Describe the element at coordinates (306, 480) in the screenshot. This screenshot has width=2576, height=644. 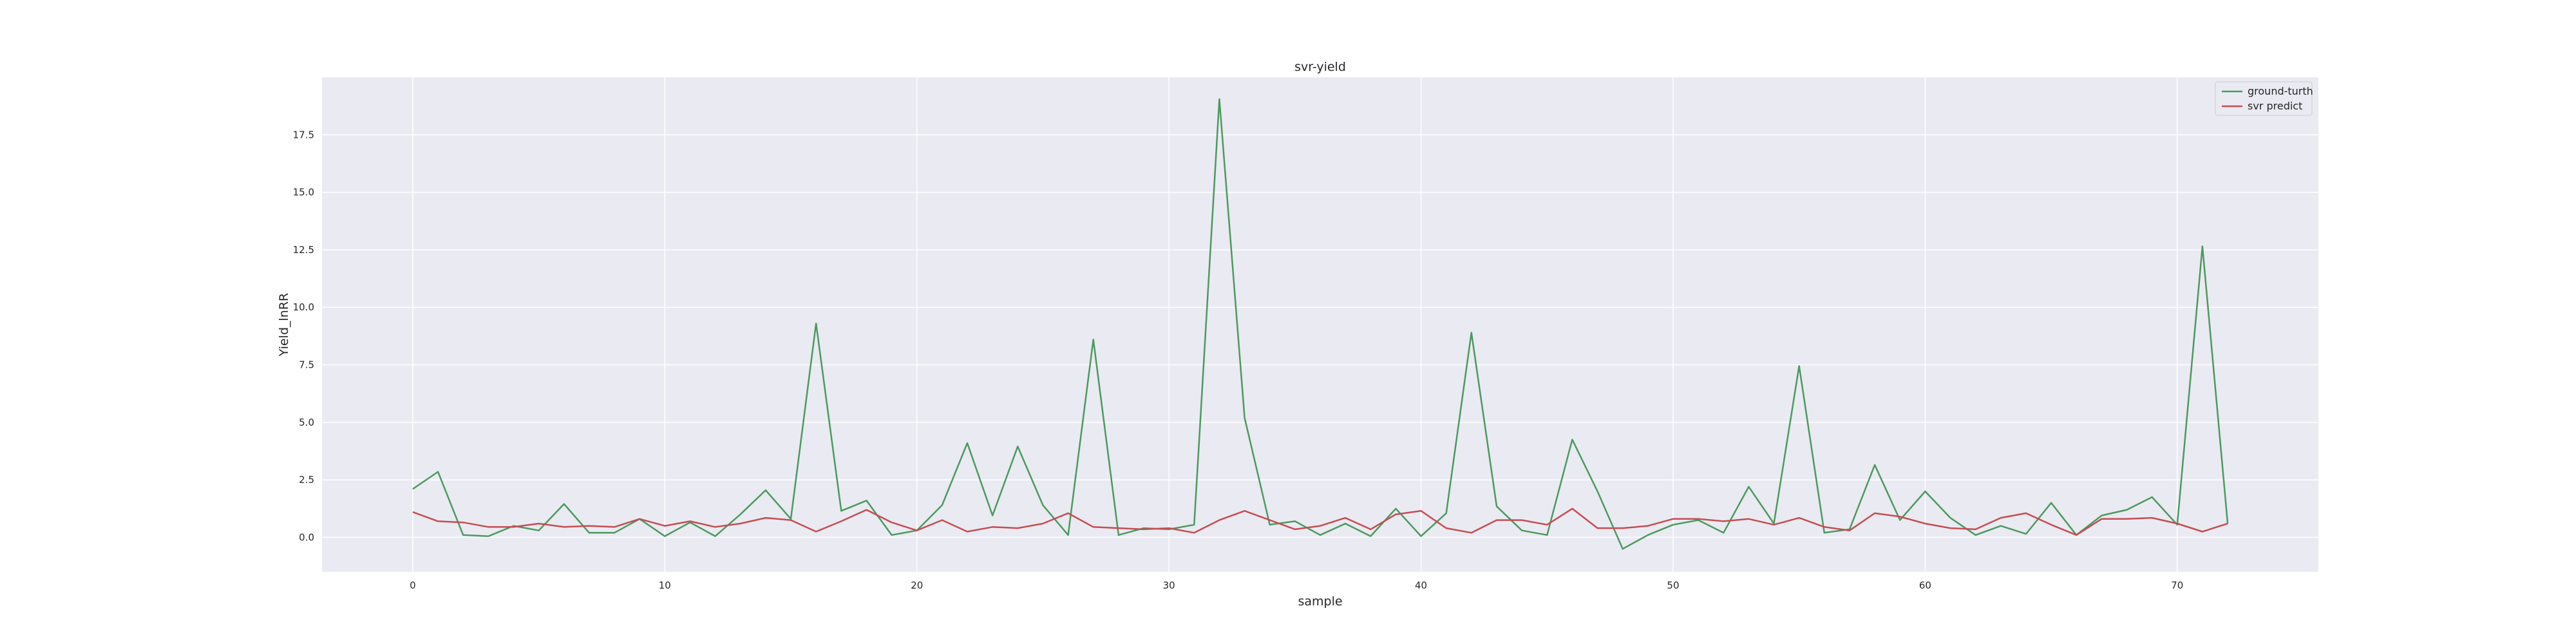
I see `y-tick-label: 2.5` at that location.